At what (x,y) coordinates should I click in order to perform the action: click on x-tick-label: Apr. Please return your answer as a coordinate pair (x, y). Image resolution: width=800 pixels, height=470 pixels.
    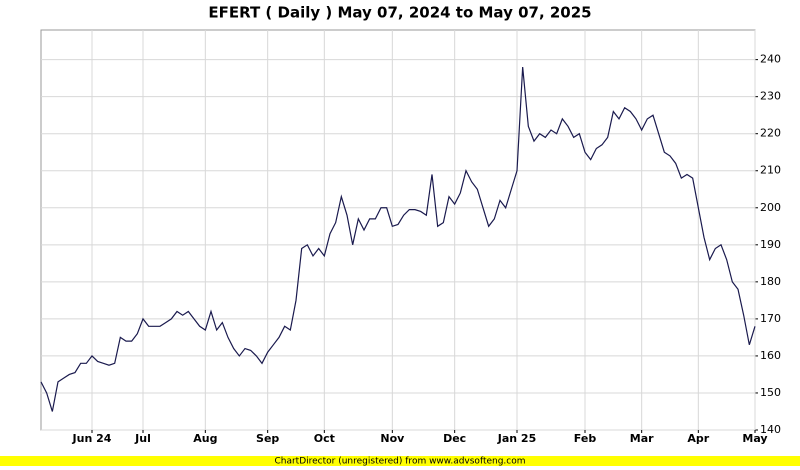
    Looking at the image, I should click on (698, 438).